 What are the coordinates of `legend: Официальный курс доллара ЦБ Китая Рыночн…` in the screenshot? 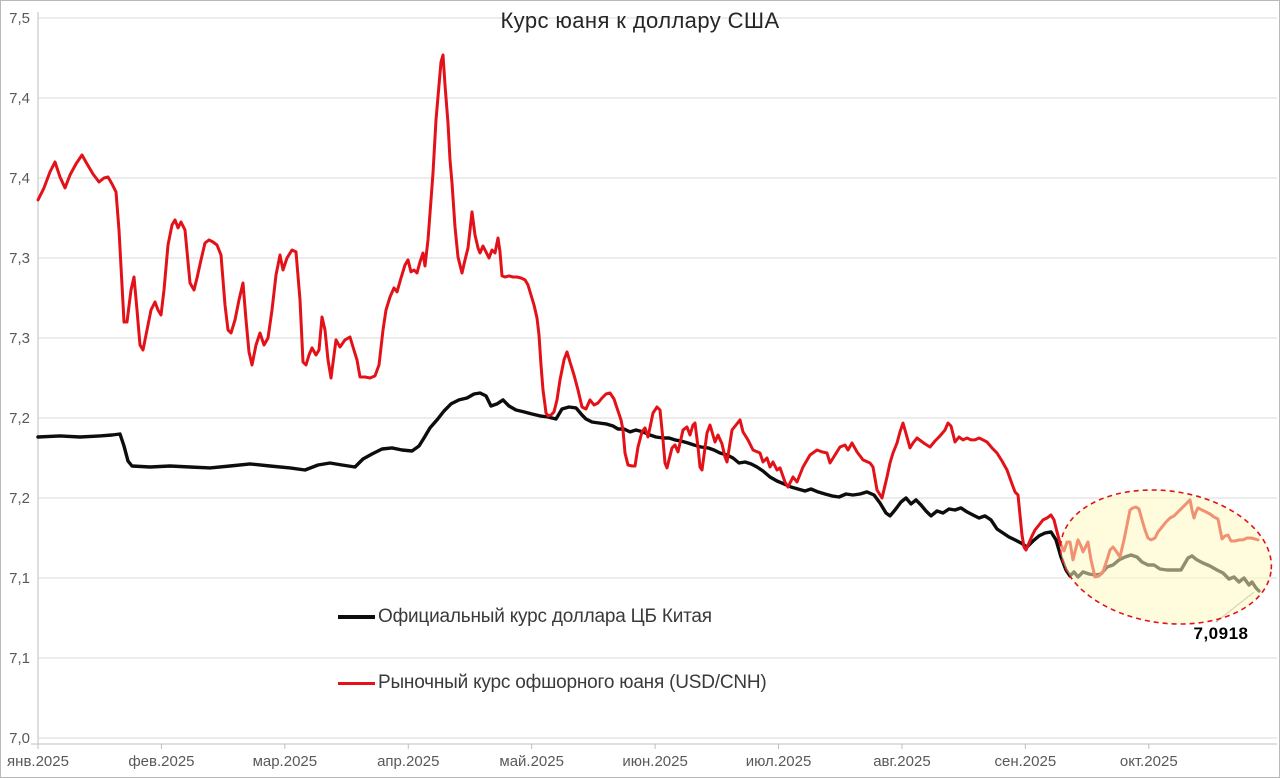 It's located at (552, 670).